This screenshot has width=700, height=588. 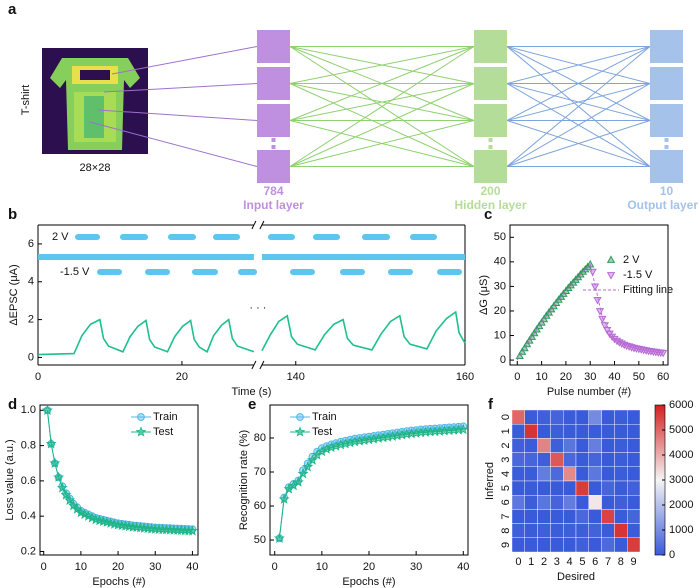 What do you see at coordinates (648, 290) in the screenshot?
I see `legend-label: Fitting line` at bounding box center [648, 290].